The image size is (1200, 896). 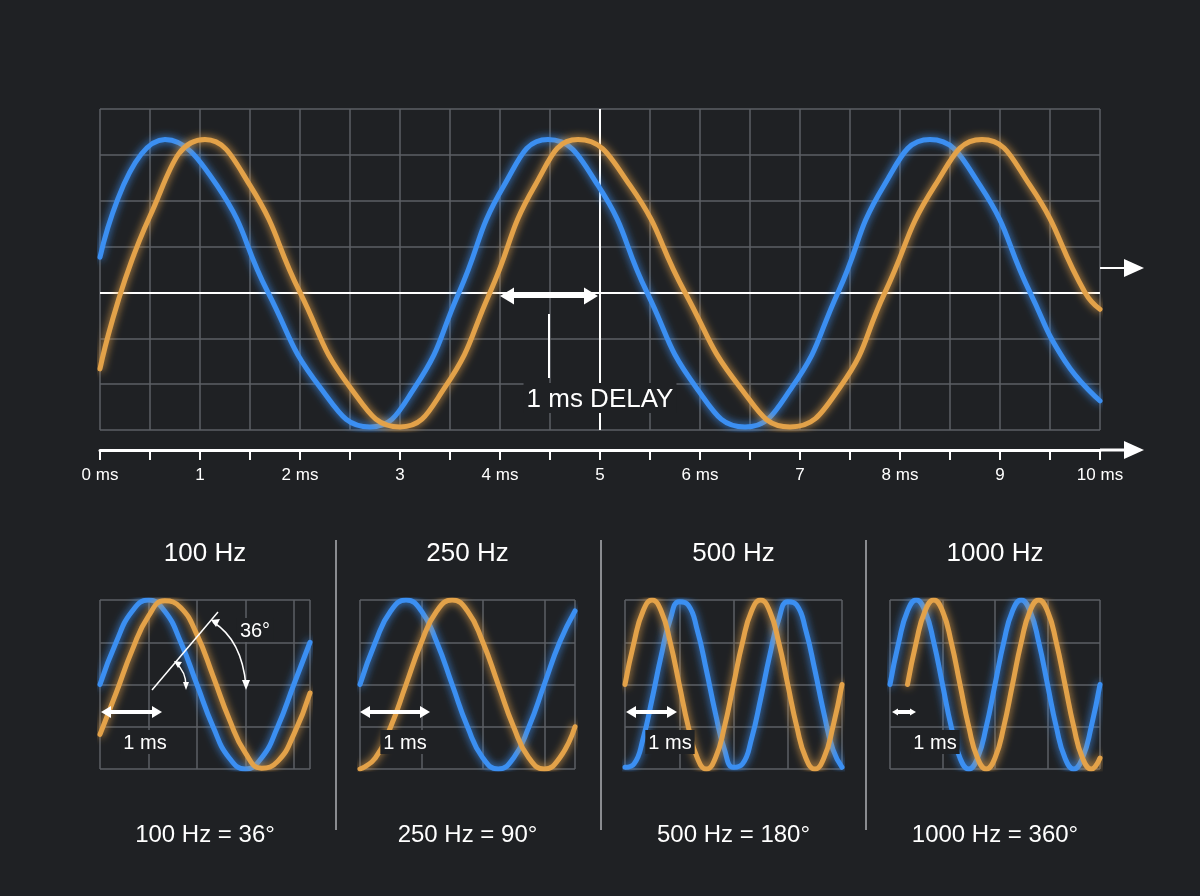 I want to click on annotation: 36°, so click(x=255, y=630).